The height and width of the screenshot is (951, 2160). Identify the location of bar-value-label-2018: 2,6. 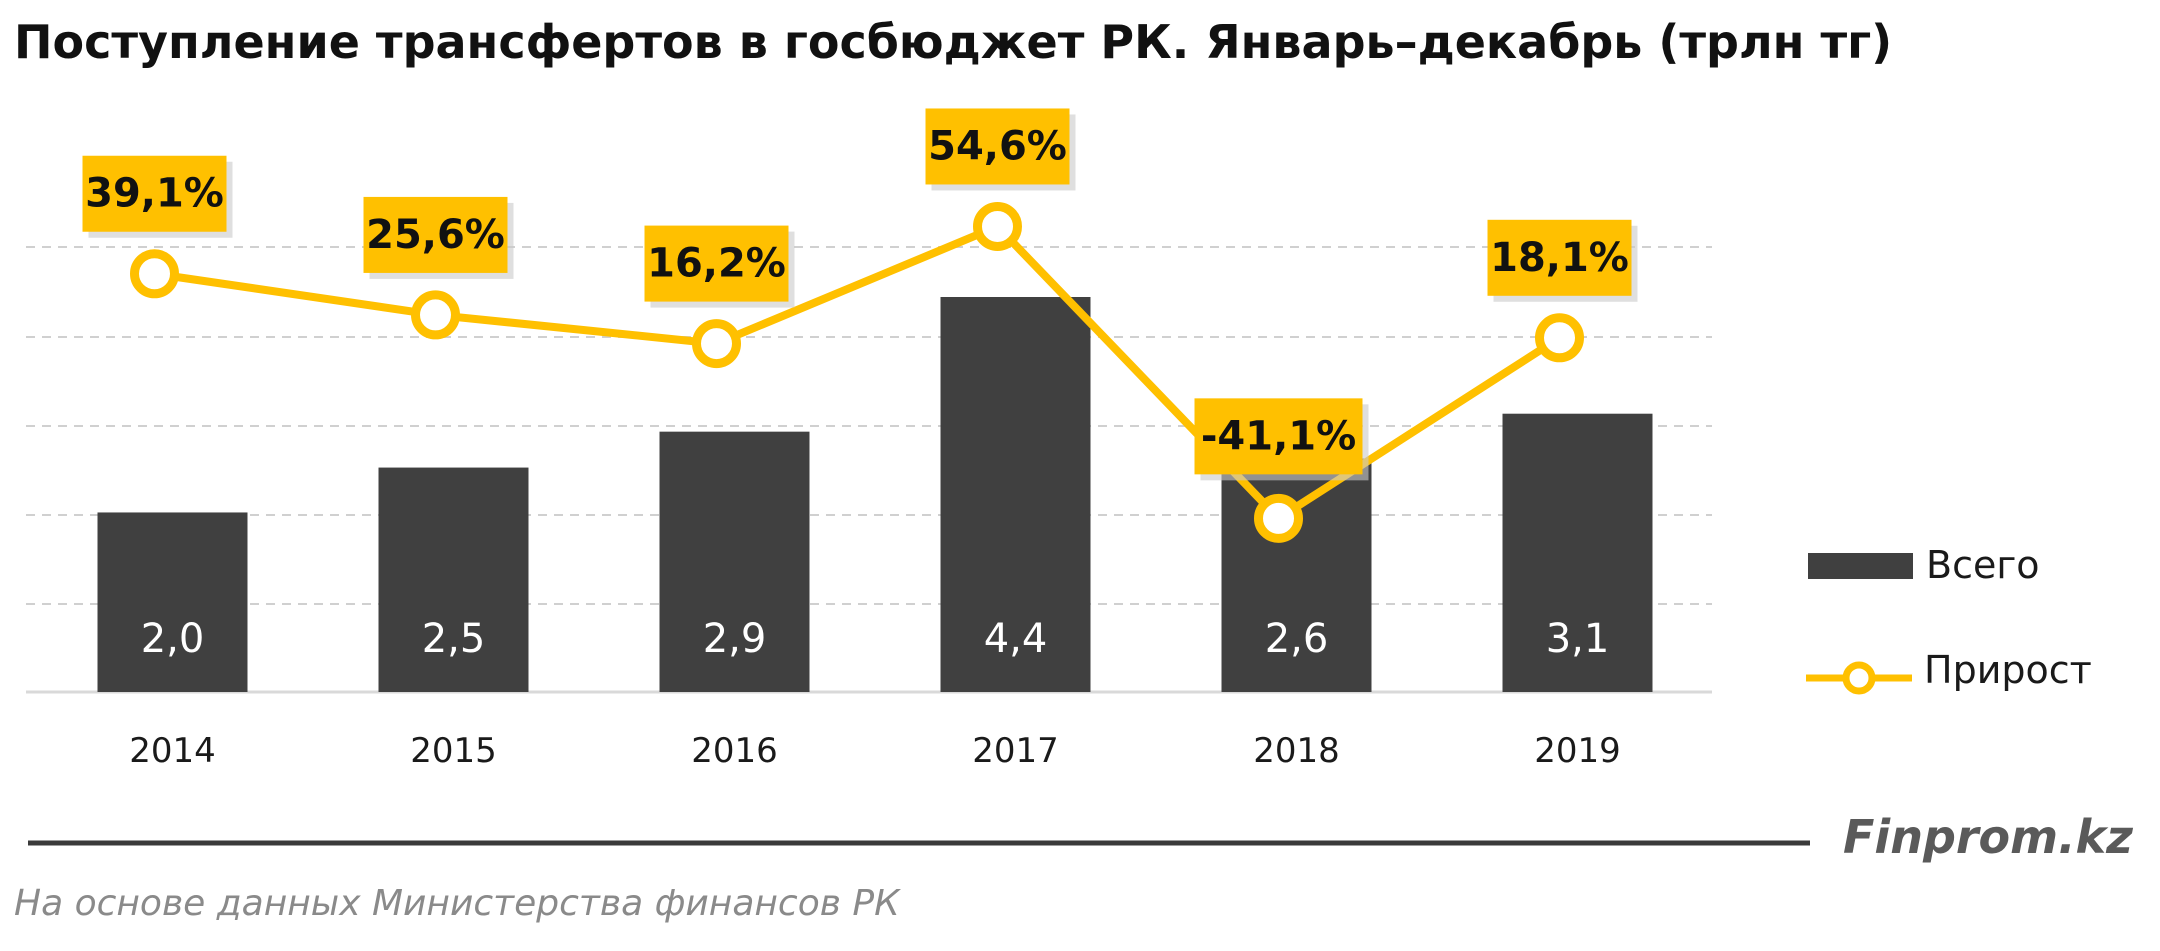
(1297, 639).